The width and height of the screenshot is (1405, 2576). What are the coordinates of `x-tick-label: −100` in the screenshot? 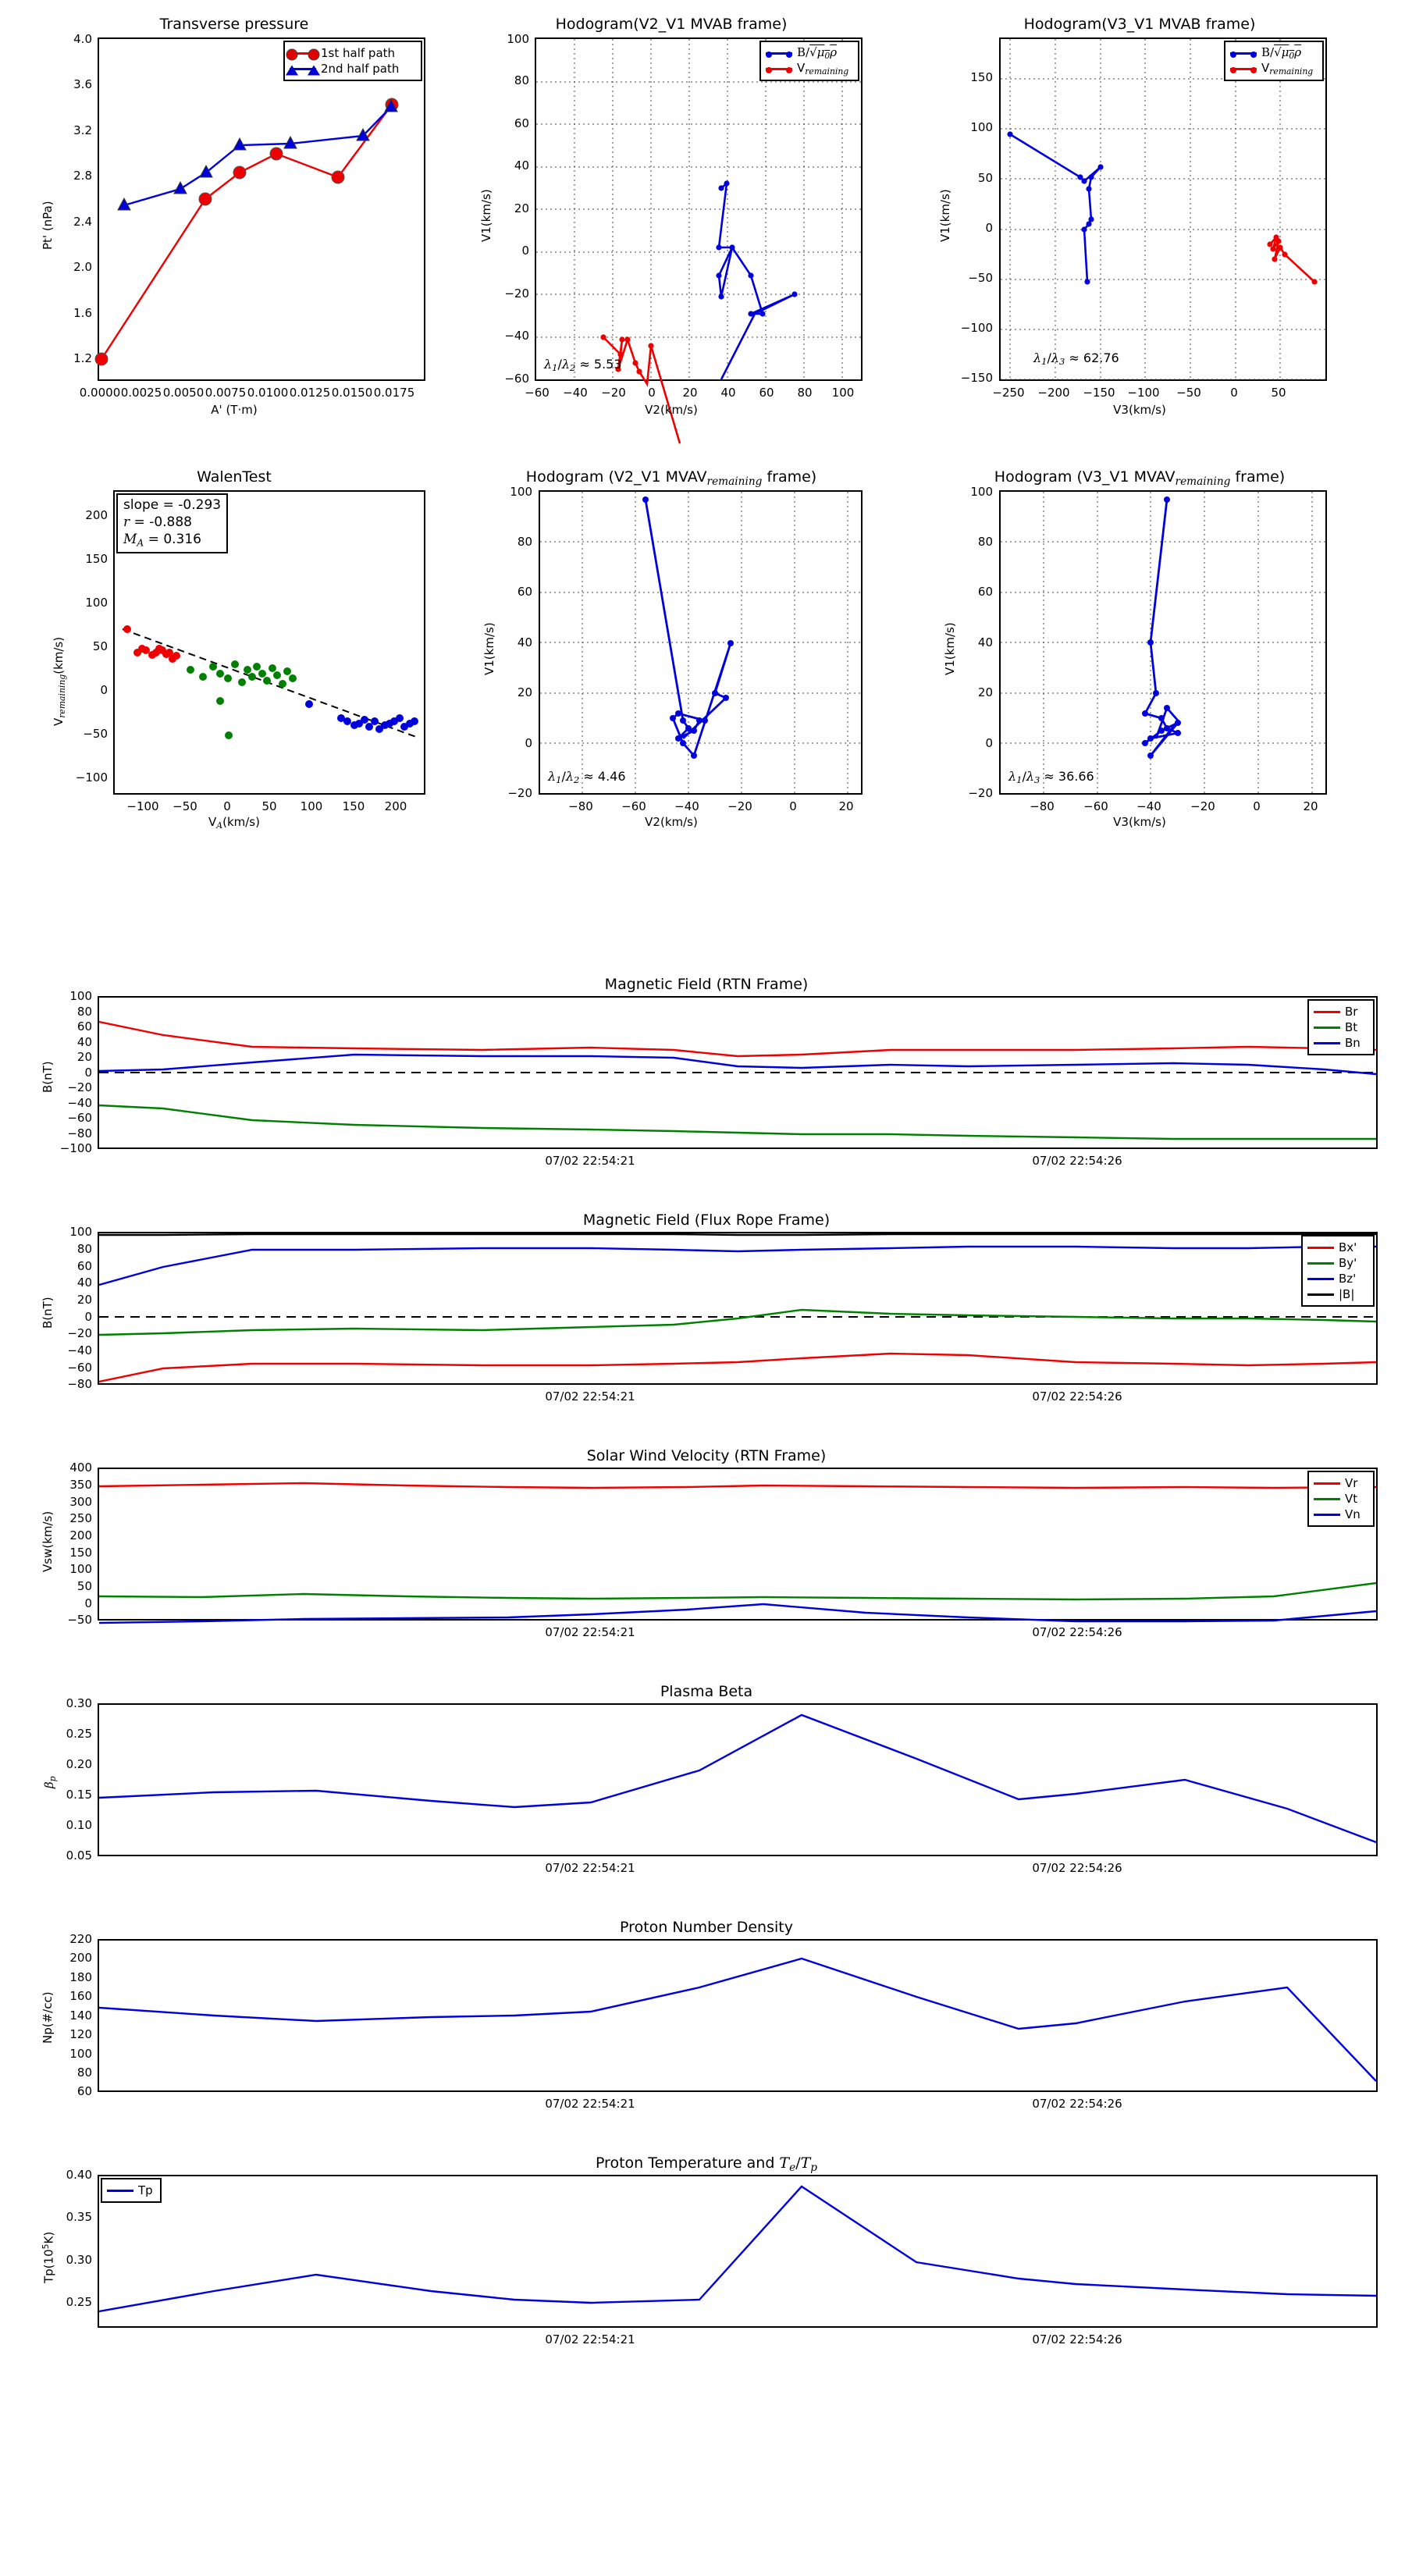 It's located at (1144, 393).